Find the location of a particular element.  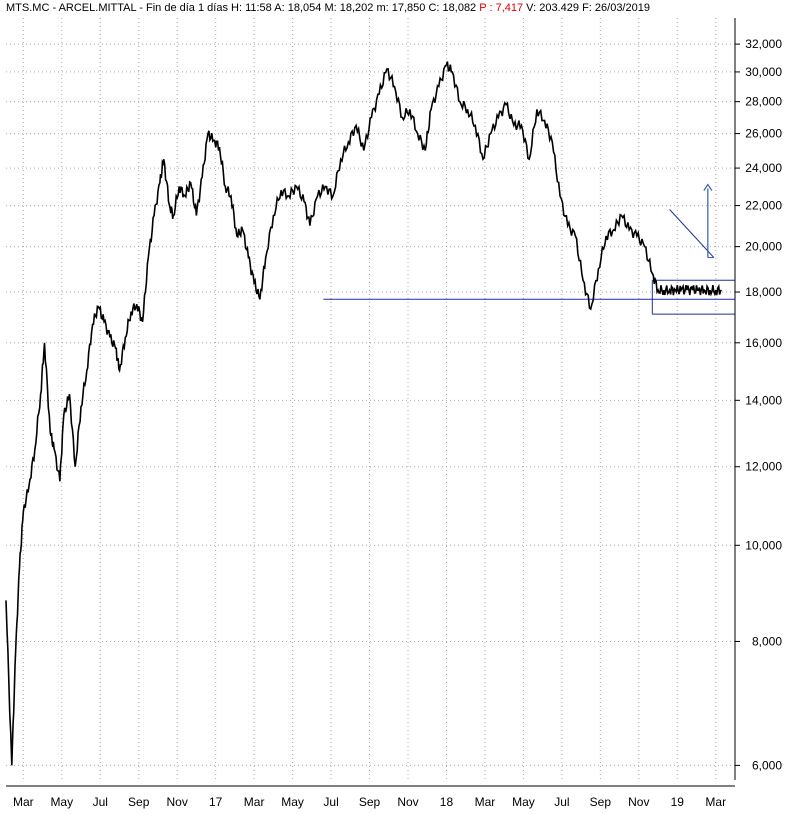

y-tick-label: 14,000 is located at coordinates (763, 400).